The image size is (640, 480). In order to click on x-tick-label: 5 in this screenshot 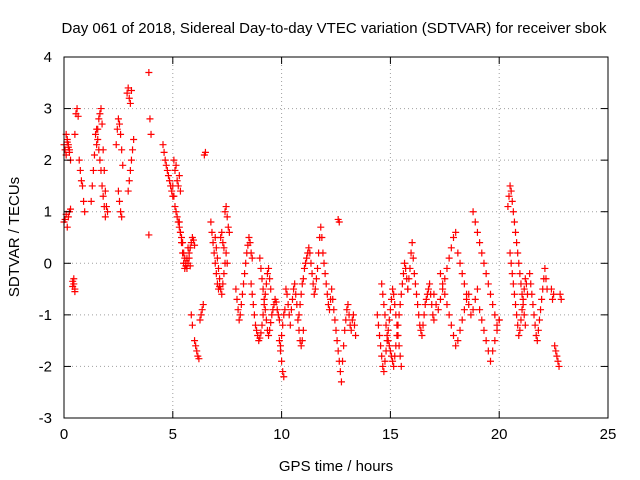, I will do `click(173, 434)`.